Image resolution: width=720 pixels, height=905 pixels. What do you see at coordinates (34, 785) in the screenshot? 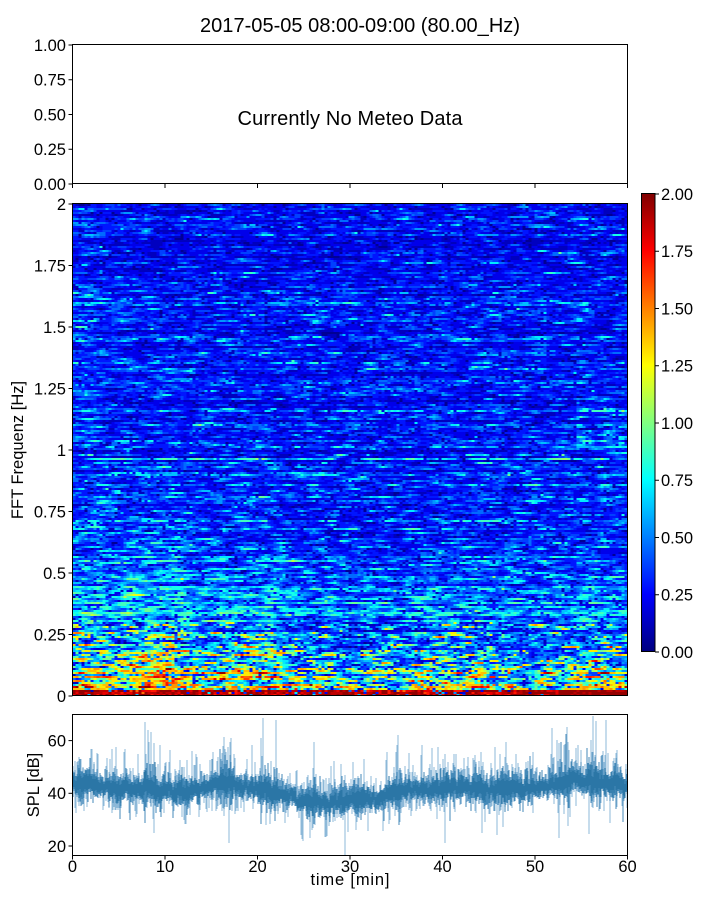
I see `svg-text: SPL [dB]` at bounding box center [34, 785].